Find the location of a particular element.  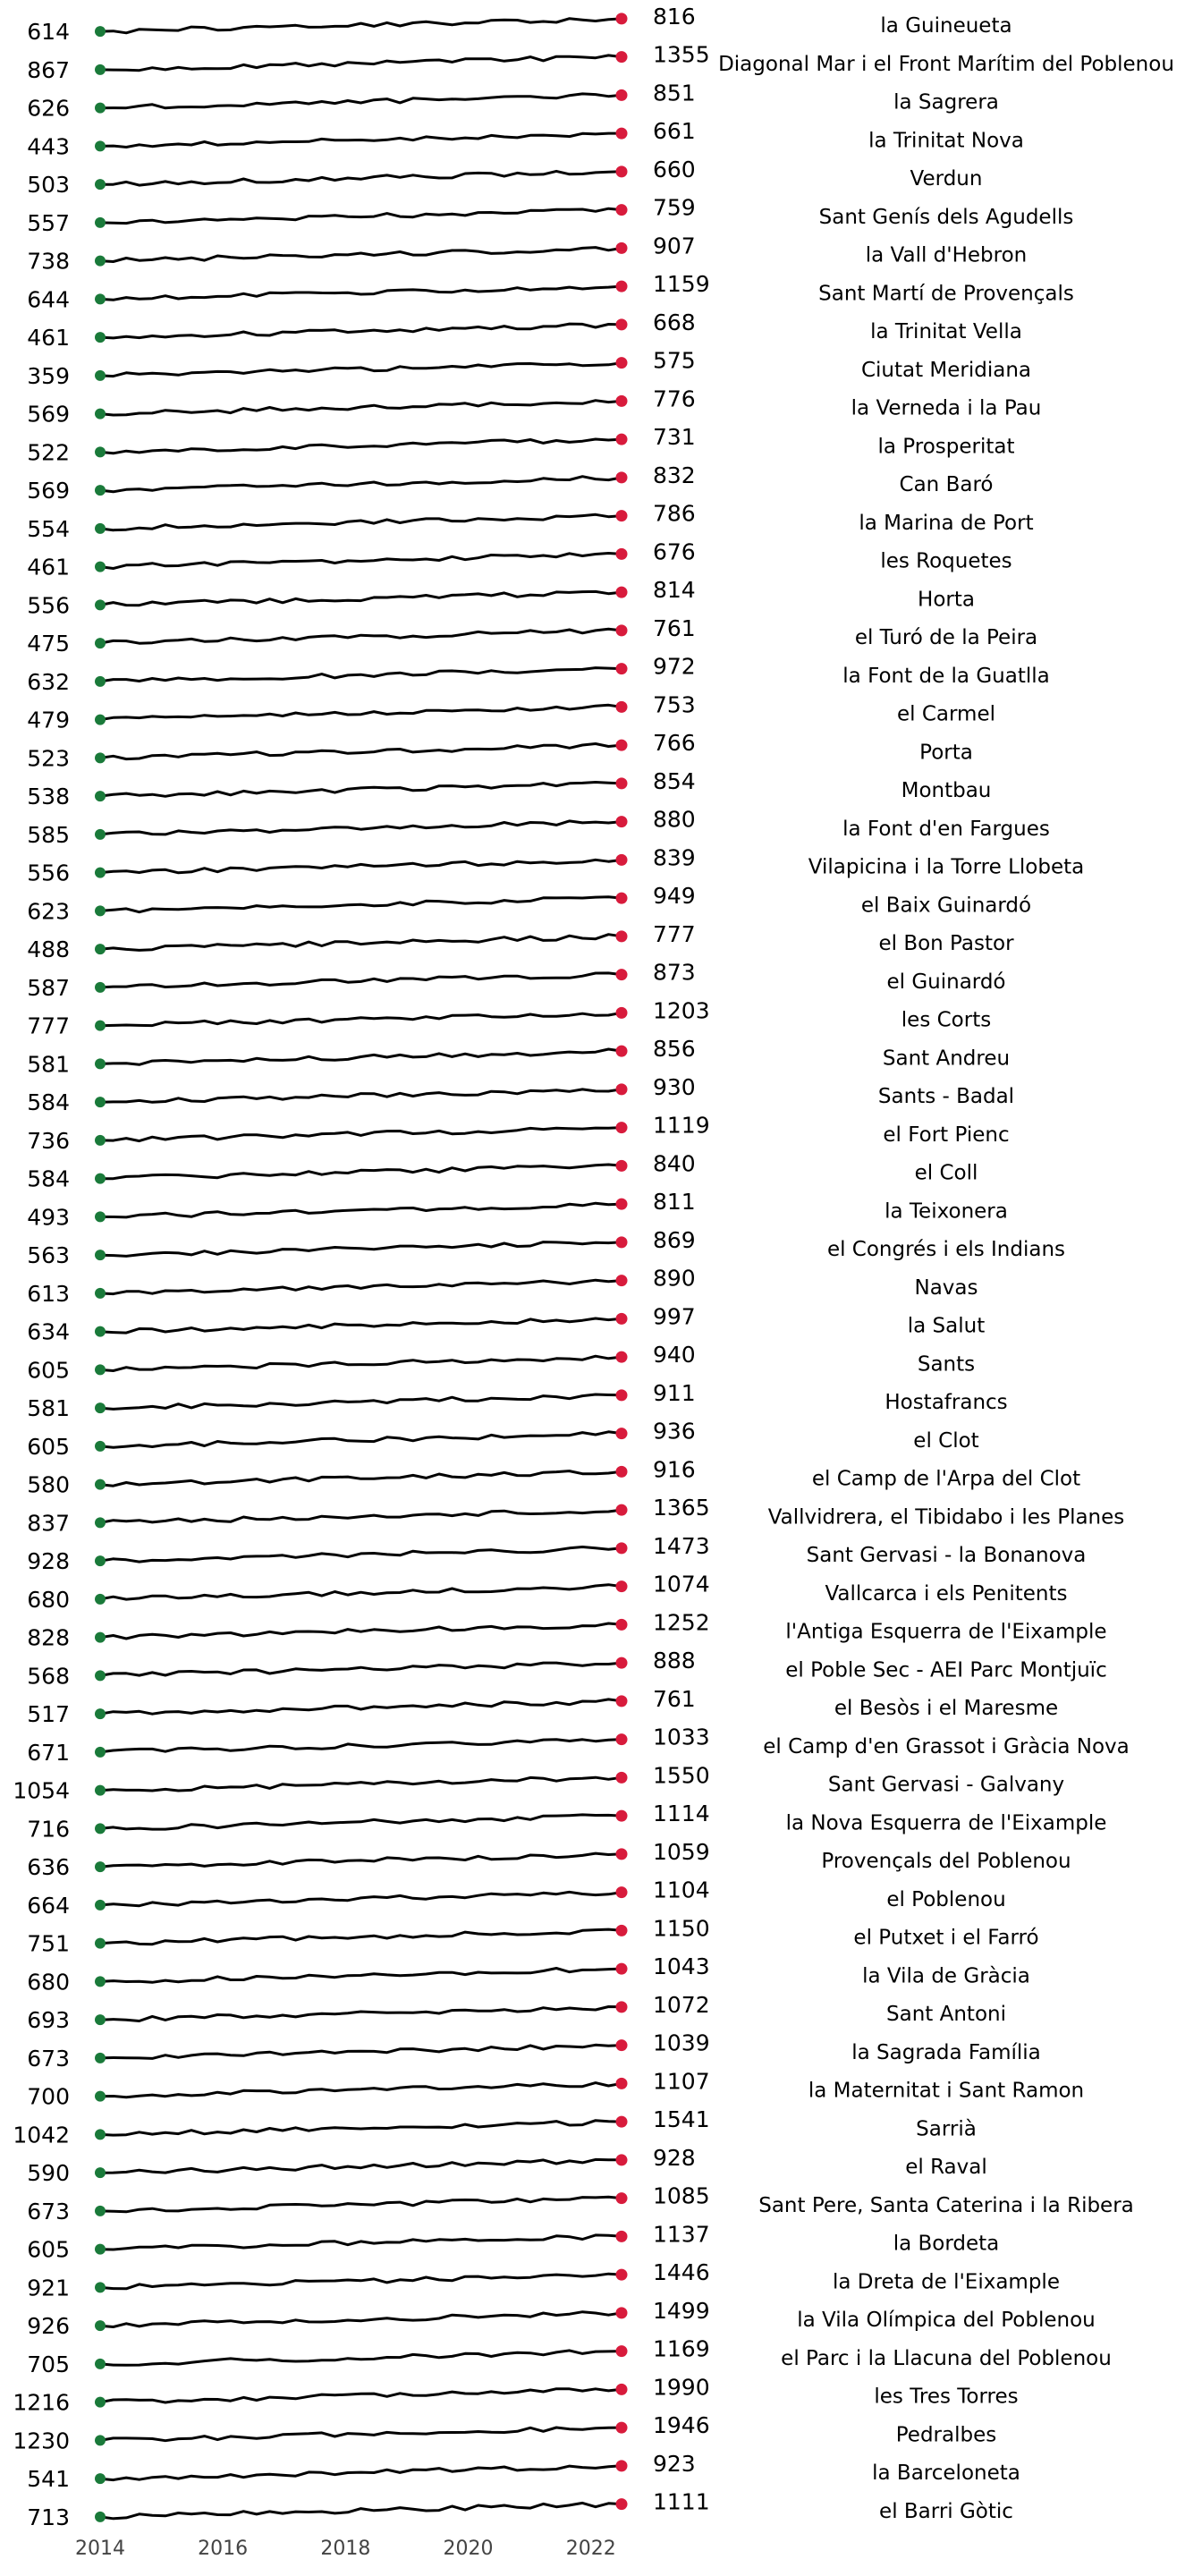

end-value-label: 759 is located at coordinates (674, 208).